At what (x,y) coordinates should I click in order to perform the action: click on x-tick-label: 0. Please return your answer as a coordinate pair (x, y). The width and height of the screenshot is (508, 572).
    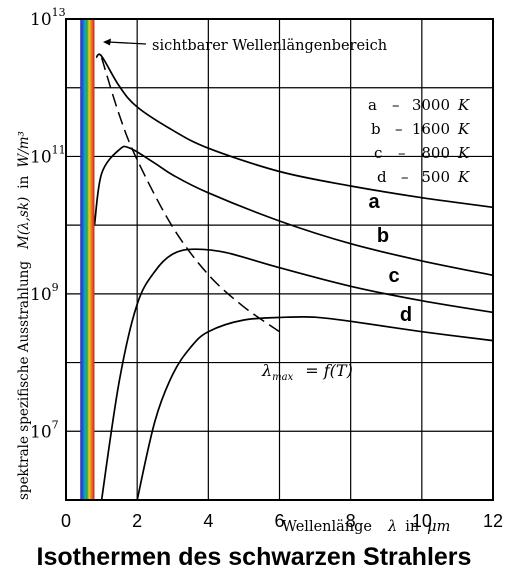
    Looking at the image, I should click on (66, 521).